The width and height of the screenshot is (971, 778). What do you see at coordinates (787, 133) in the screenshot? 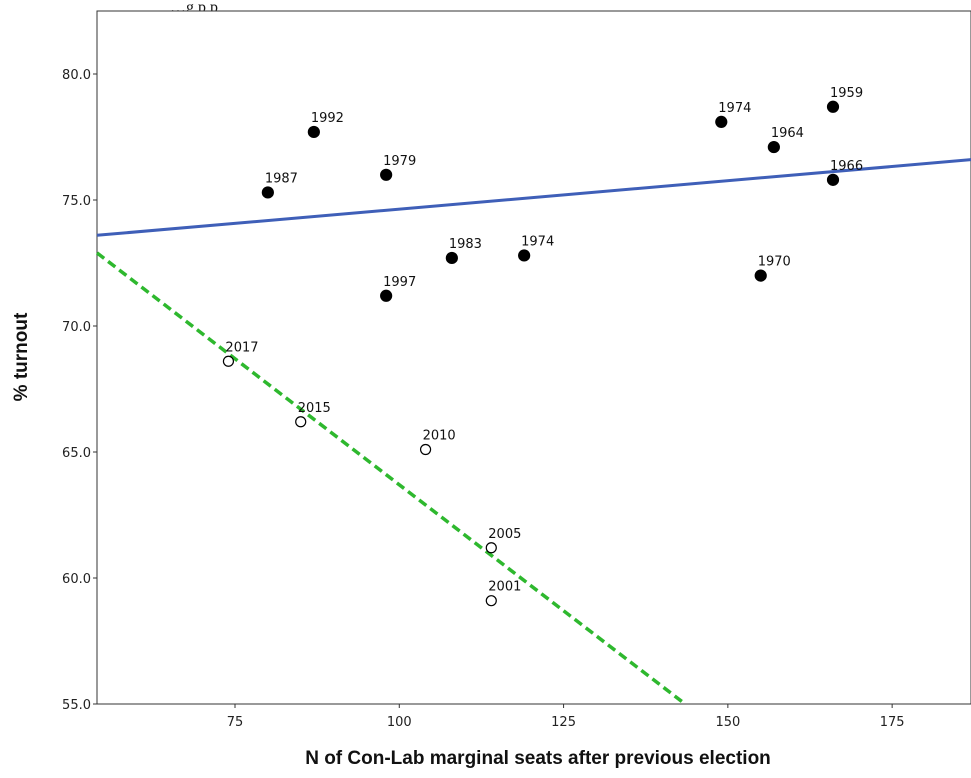
I see `point-label: 1964` at bounding box center [787, 133].